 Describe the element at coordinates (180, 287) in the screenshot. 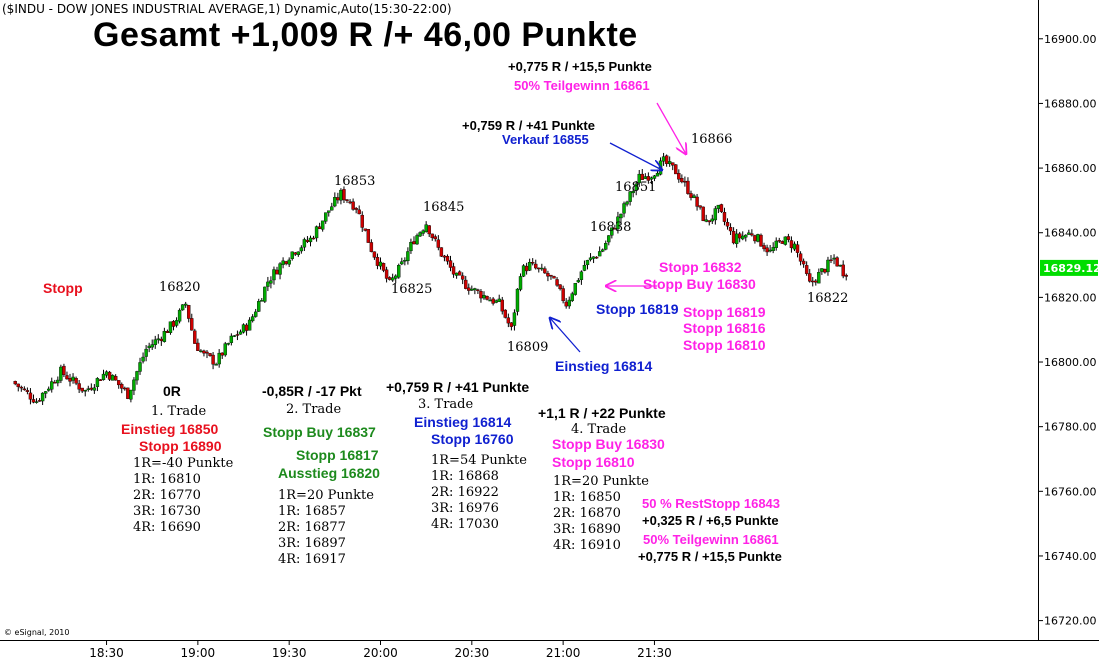

I see `price-label-16820: 16820` at that location.